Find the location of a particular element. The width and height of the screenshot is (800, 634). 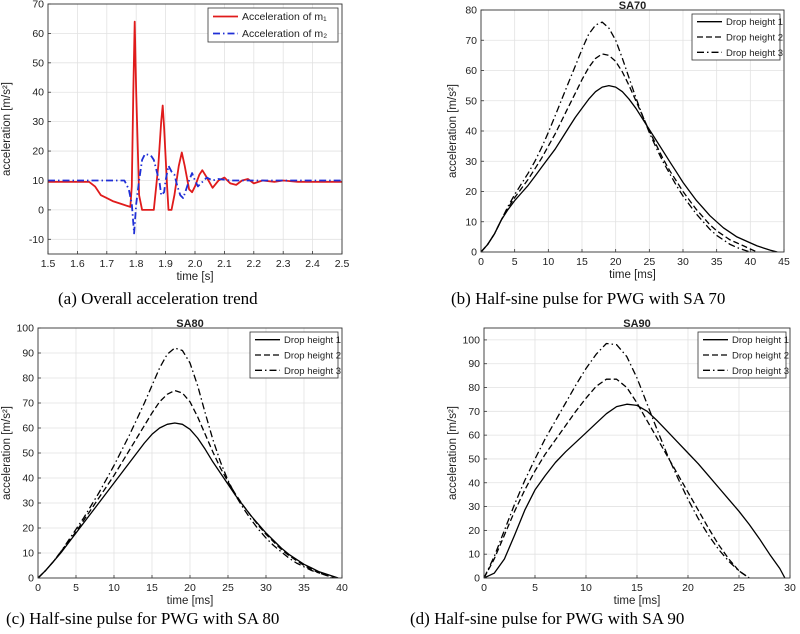

axes-box is located at coordinates (195, 129).